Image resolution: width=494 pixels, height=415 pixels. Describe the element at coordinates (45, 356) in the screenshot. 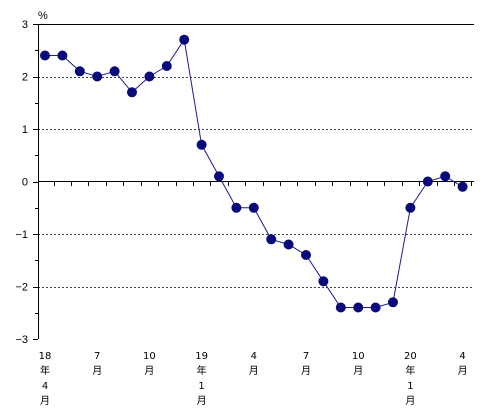

I see `x-tick-label-line: 18` at that location.